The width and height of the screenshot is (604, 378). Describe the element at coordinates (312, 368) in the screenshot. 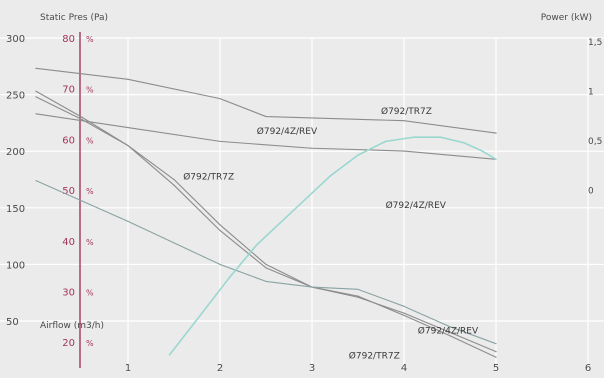

I see `x-tick-label: 3` at that location.